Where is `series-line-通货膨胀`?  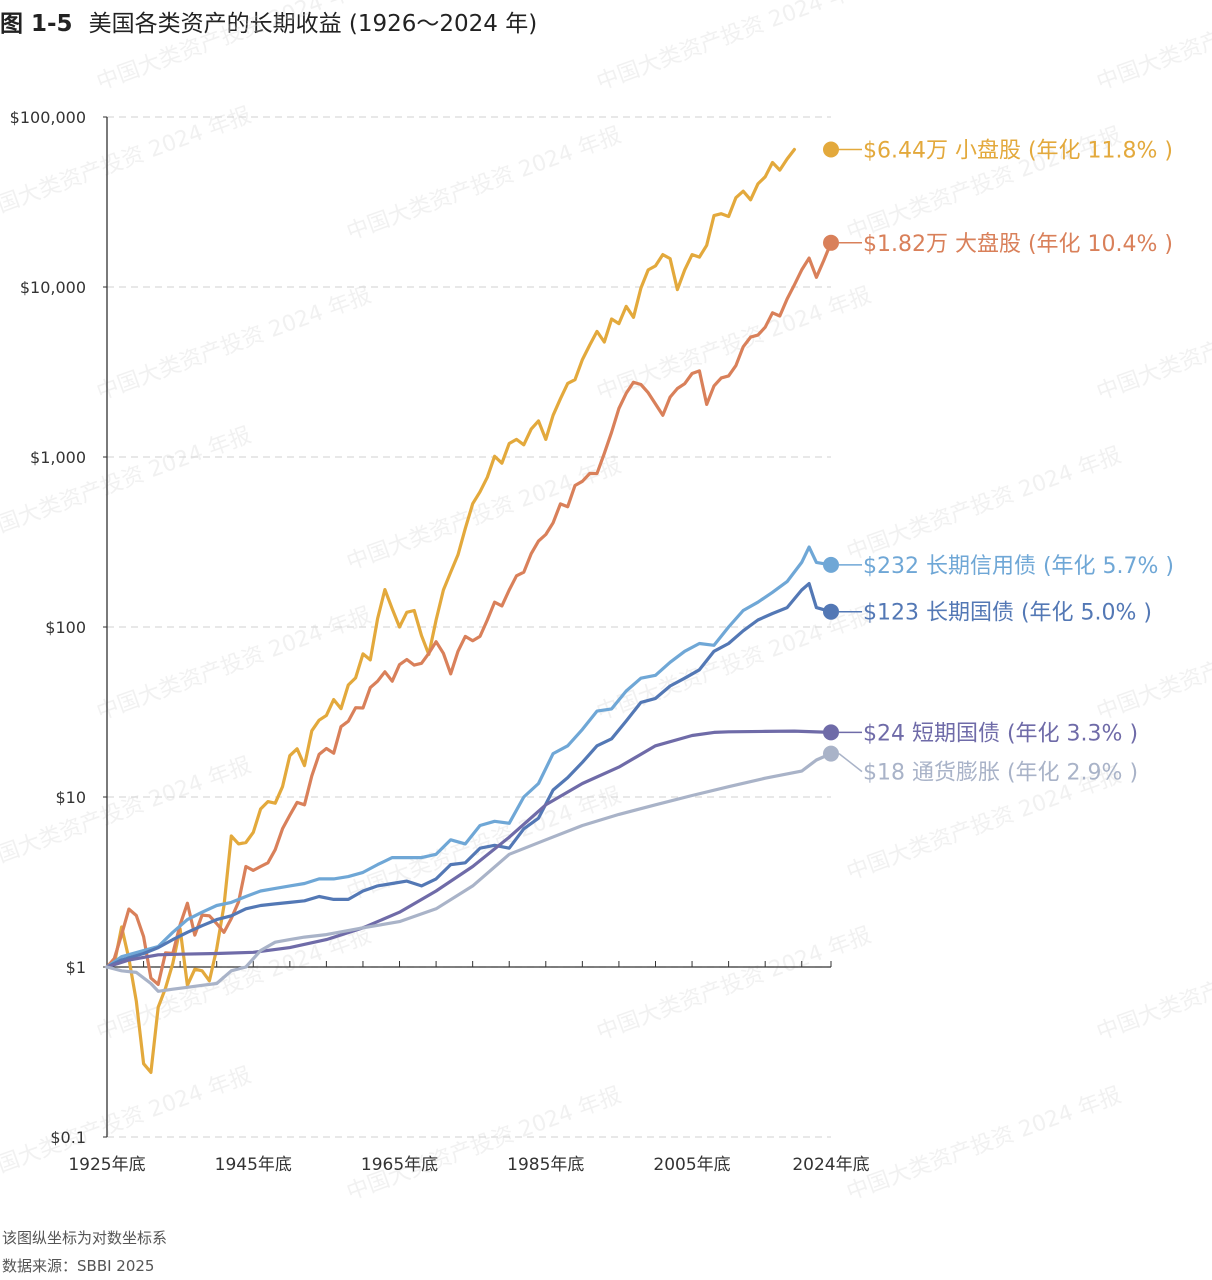 series-line-通货膨胀 is located at coordinates (469, 872).